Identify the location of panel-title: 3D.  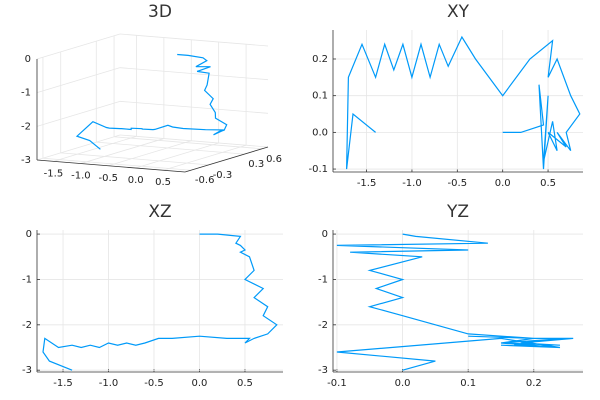
(160, 12).